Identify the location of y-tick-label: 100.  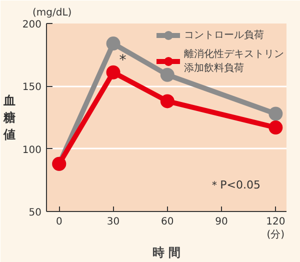
(32, 150).